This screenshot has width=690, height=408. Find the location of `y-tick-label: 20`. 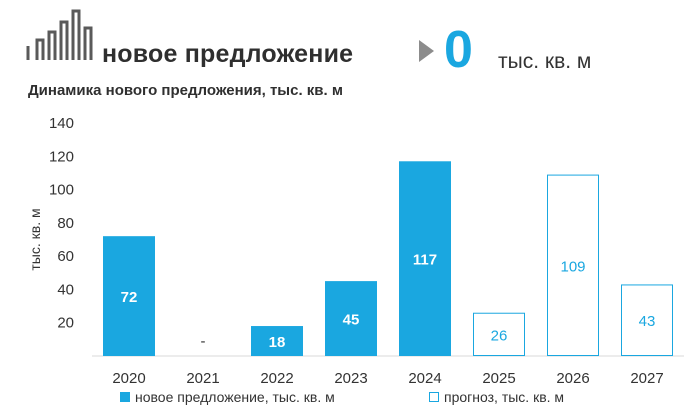

y-tick-label: 20 is located at coordinates (65, 323).